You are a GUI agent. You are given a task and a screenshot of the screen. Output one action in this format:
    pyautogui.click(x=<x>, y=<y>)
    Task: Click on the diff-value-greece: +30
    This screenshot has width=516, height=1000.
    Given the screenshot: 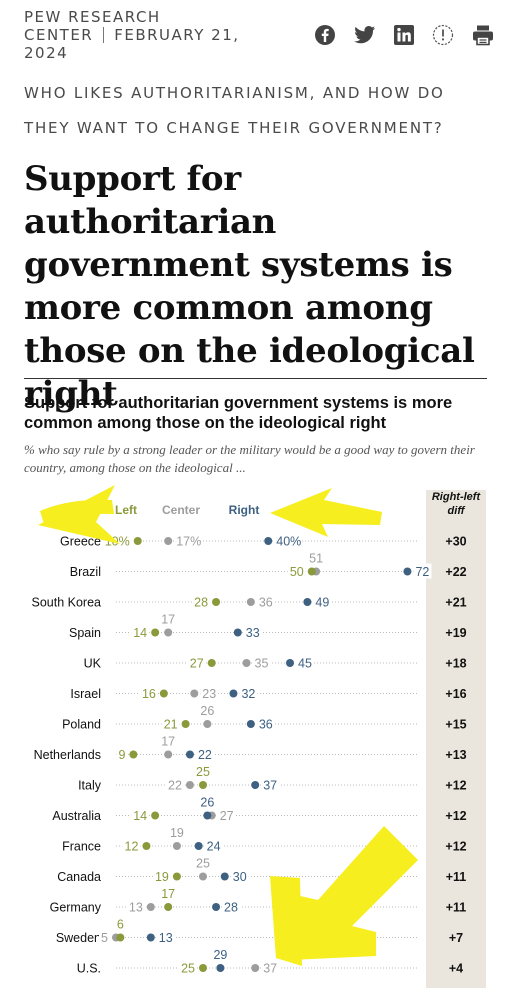 What is the action you would take?
    pyautogui.click(x=455, y=542)
    